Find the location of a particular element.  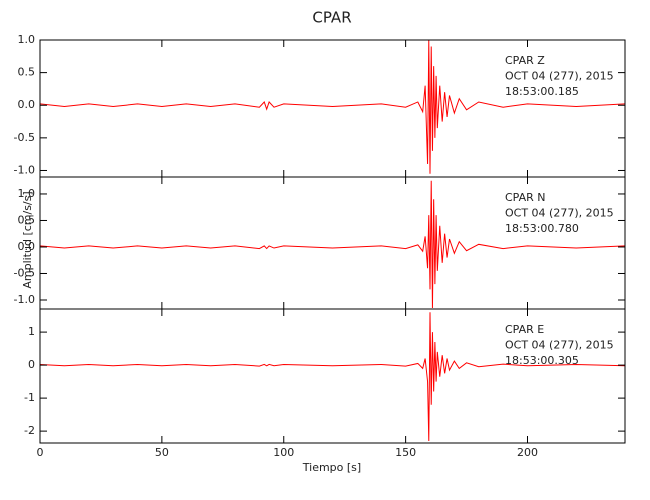

y-tick-label: 1 is located at coordinates (31, 331).